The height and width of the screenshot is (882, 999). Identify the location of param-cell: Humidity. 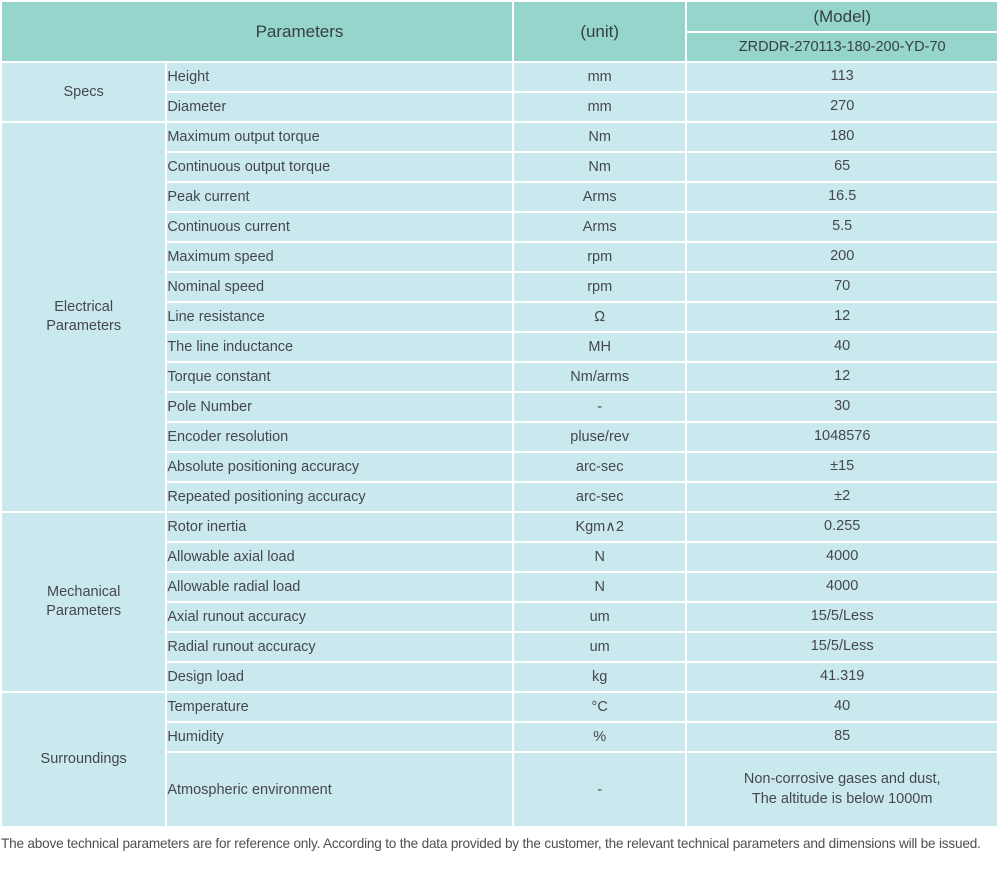
(340, 737).